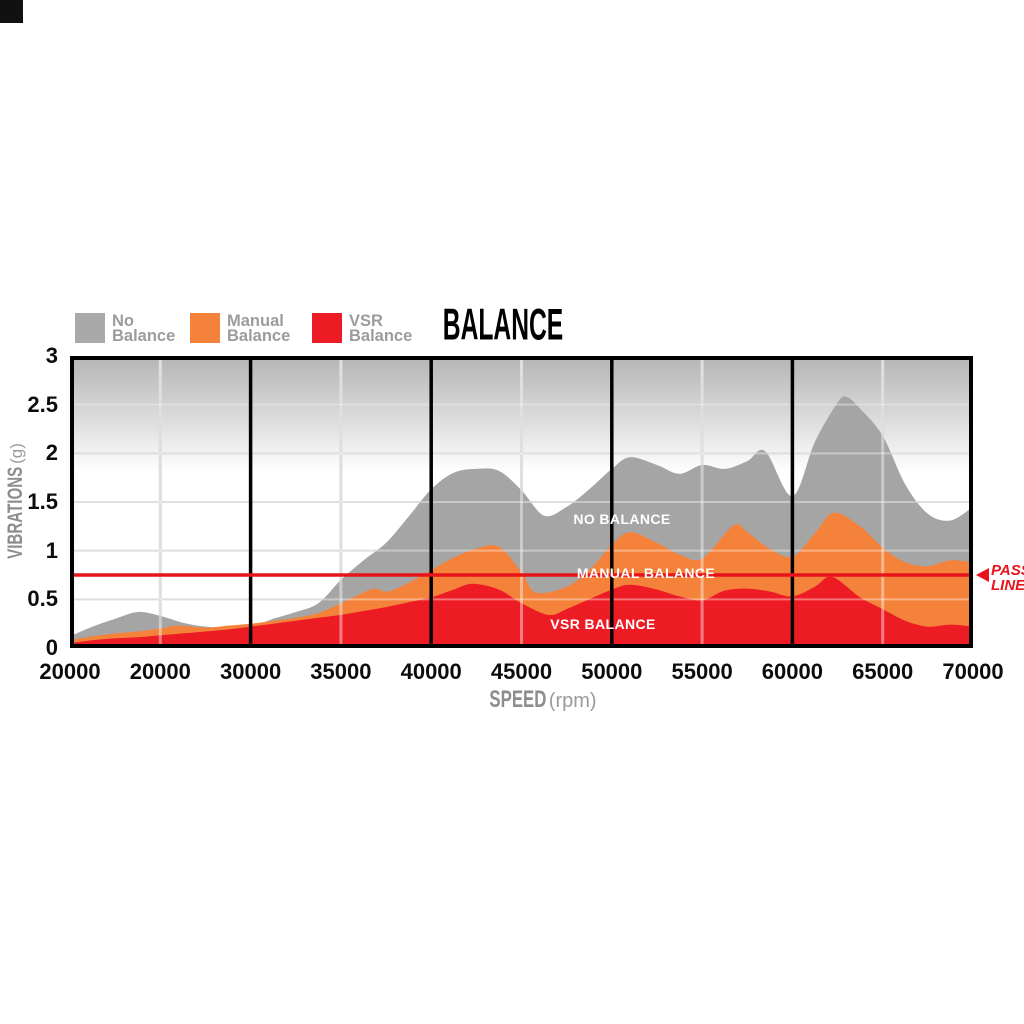 The height and width of the screenshot is (1024, 1024). What do you see at coordinates (622, 519) in the screenshot?
I see `no-balance-area-label: NO BALANCE` at bounding box center [622, 519].